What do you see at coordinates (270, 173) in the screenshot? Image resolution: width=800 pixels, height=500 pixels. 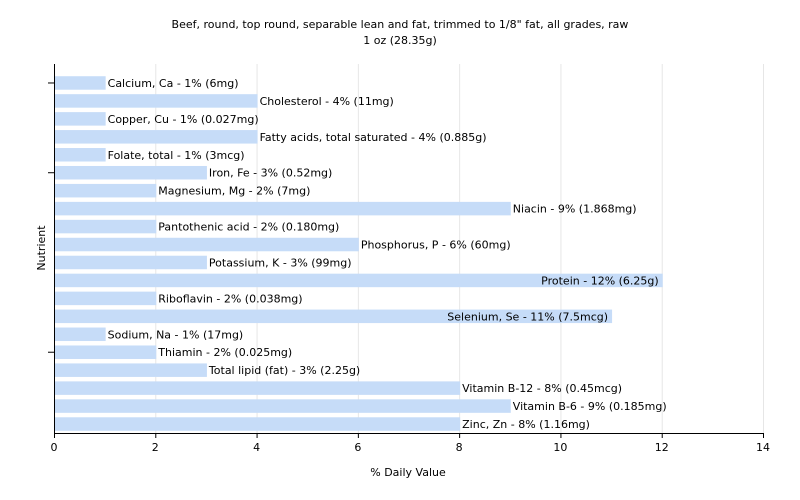 I see `bar-label: Iron, Fe - 3% (0.52mg)` at bounding box center [270, 173].